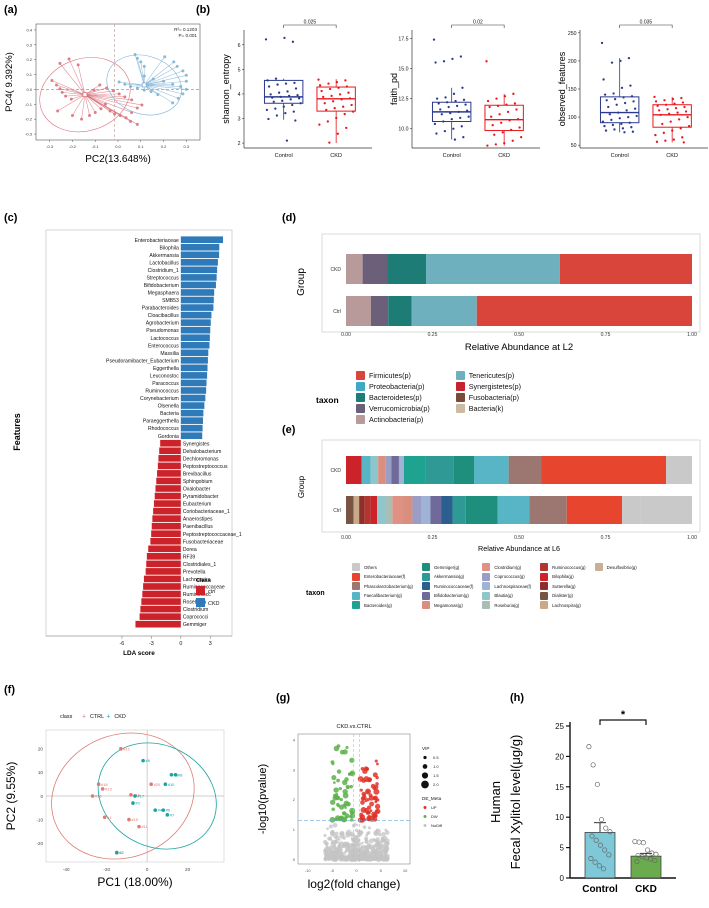 The image size is (709, 908). What do you see at coordinates (563, 567) in the screenshot?
I see `panel-e-legend-item: Ruminococcus(g)` at bounding box center [563, 567].